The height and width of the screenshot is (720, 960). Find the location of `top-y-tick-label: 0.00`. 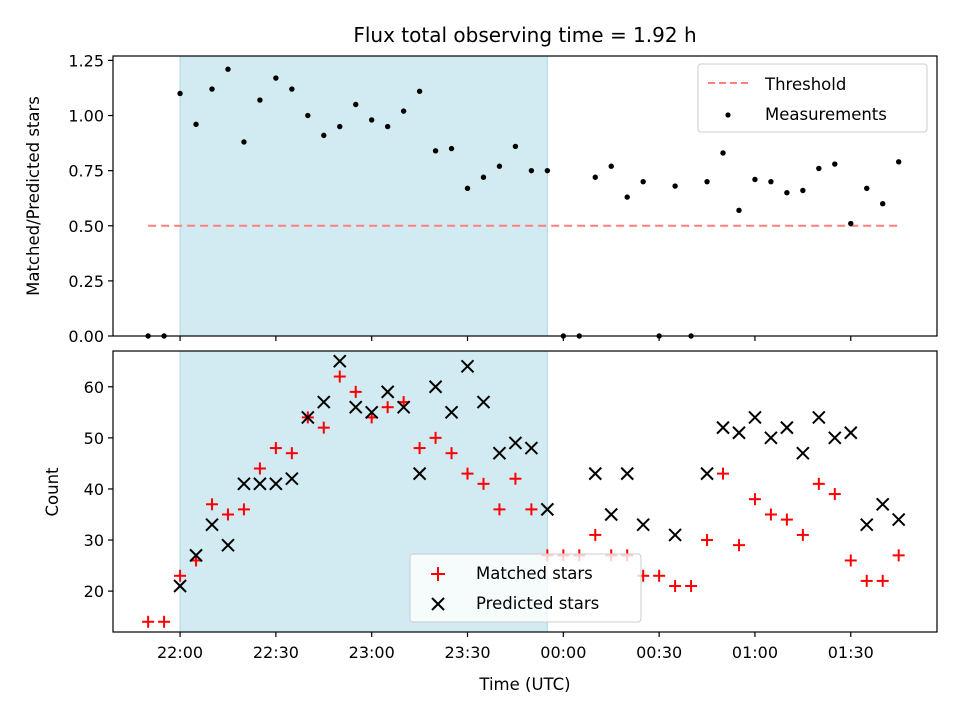

top-y-tick-label: 0.00 is located at coordinates (86, 336).